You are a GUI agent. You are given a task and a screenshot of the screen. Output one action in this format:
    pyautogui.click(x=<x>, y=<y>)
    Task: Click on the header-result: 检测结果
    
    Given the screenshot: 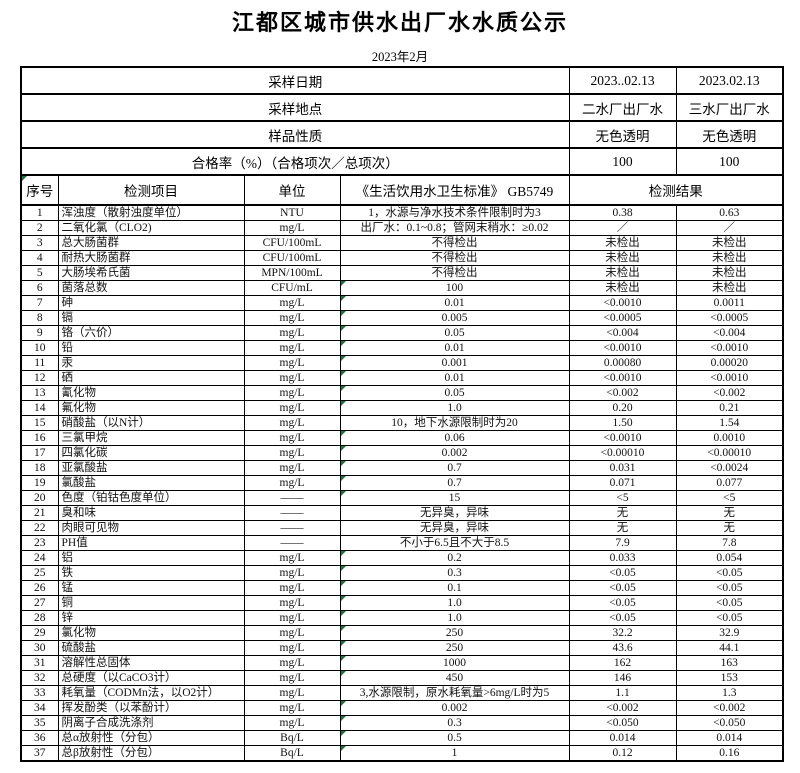 What is the action you would take?
    pyautogui.click(x=676, y=190)
    